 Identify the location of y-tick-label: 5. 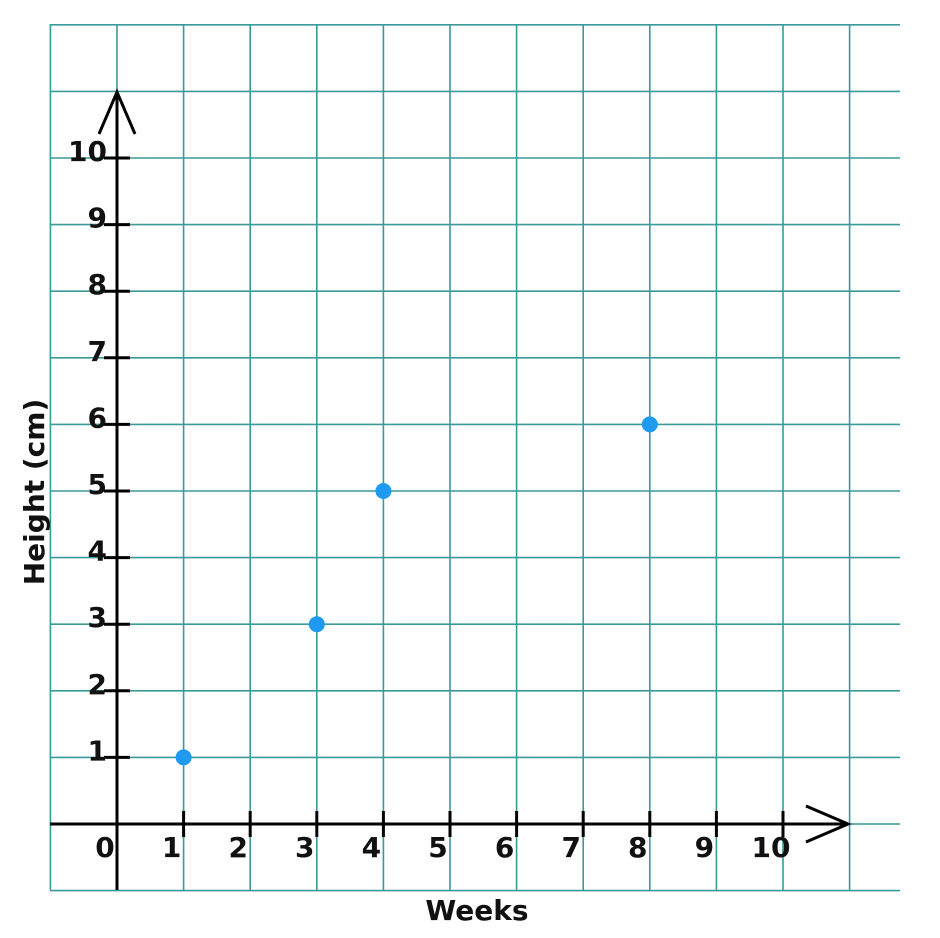
(97, 484).